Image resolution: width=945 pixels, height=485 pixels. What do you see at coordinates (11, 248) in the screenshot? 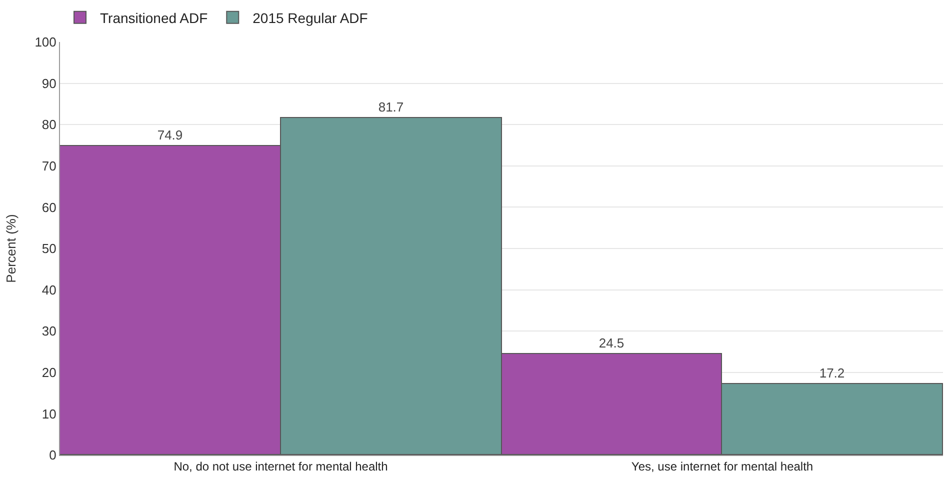
I see `y-axis-title: Percent (%)` at bounding box center [11, 248].